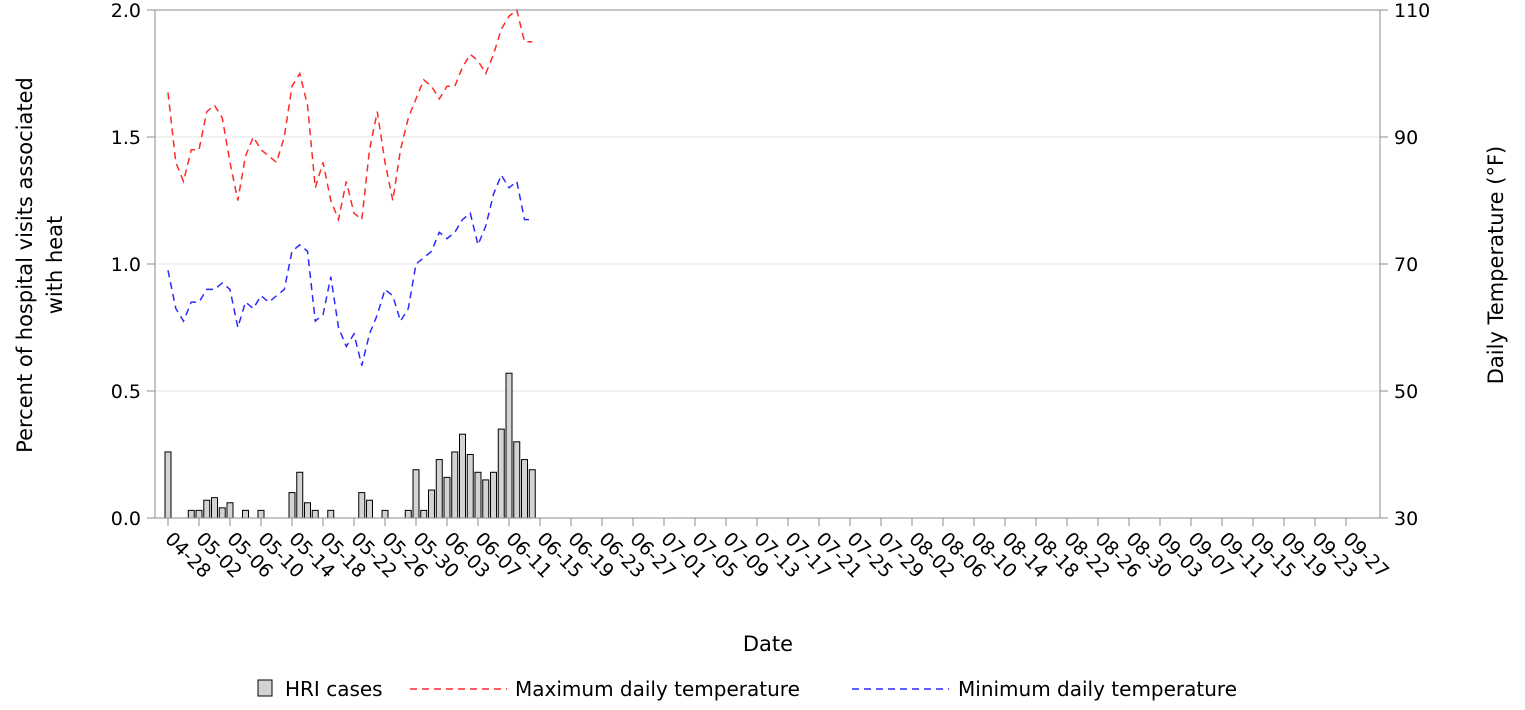 The height and width of the screenshot is (710, 1525). I want to click on y2-axis-title: Daily Temperature (°F), so click(1496, 265).